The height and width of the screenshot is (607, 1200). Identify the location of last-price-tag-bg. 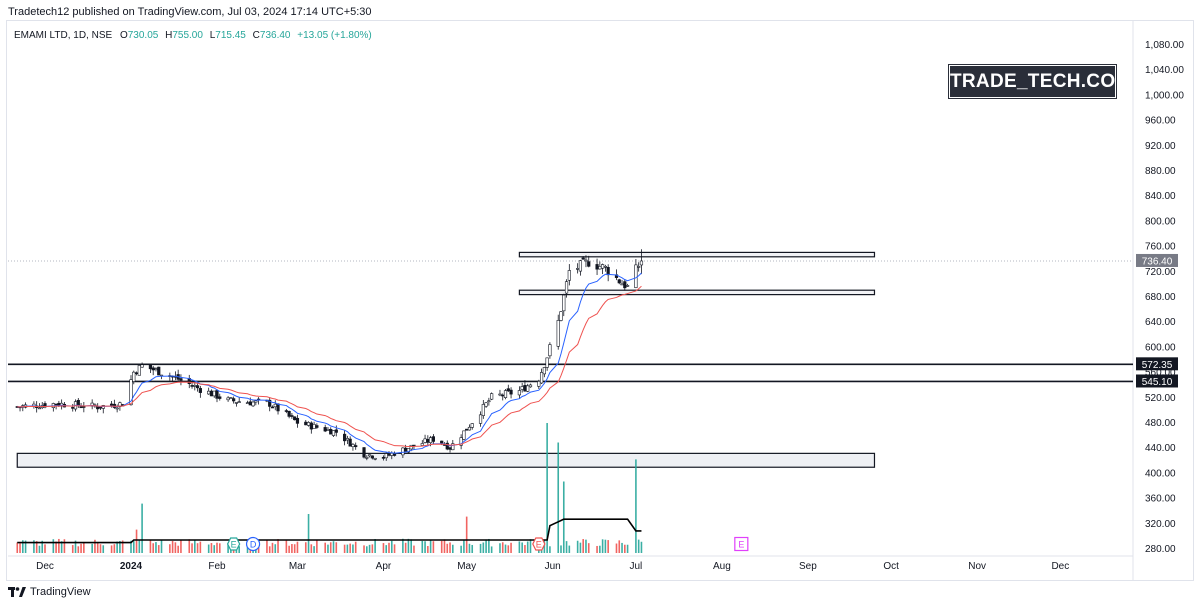
(1157, 260).